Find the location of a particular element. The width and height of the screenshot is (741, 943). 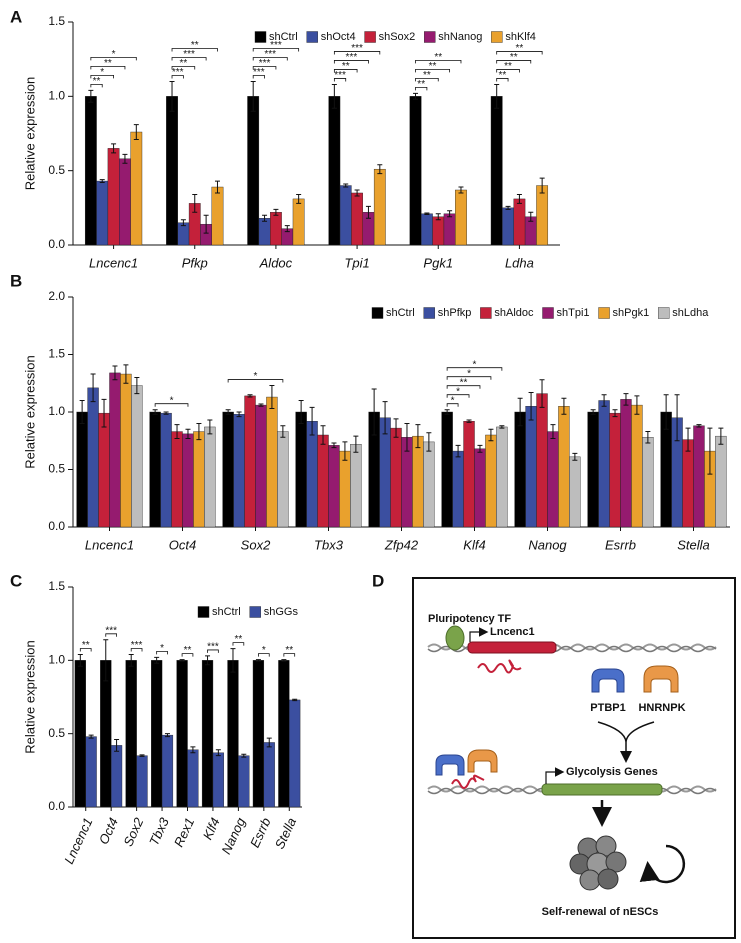

x-tick-label: Stella is located at coordinates (285, 833).